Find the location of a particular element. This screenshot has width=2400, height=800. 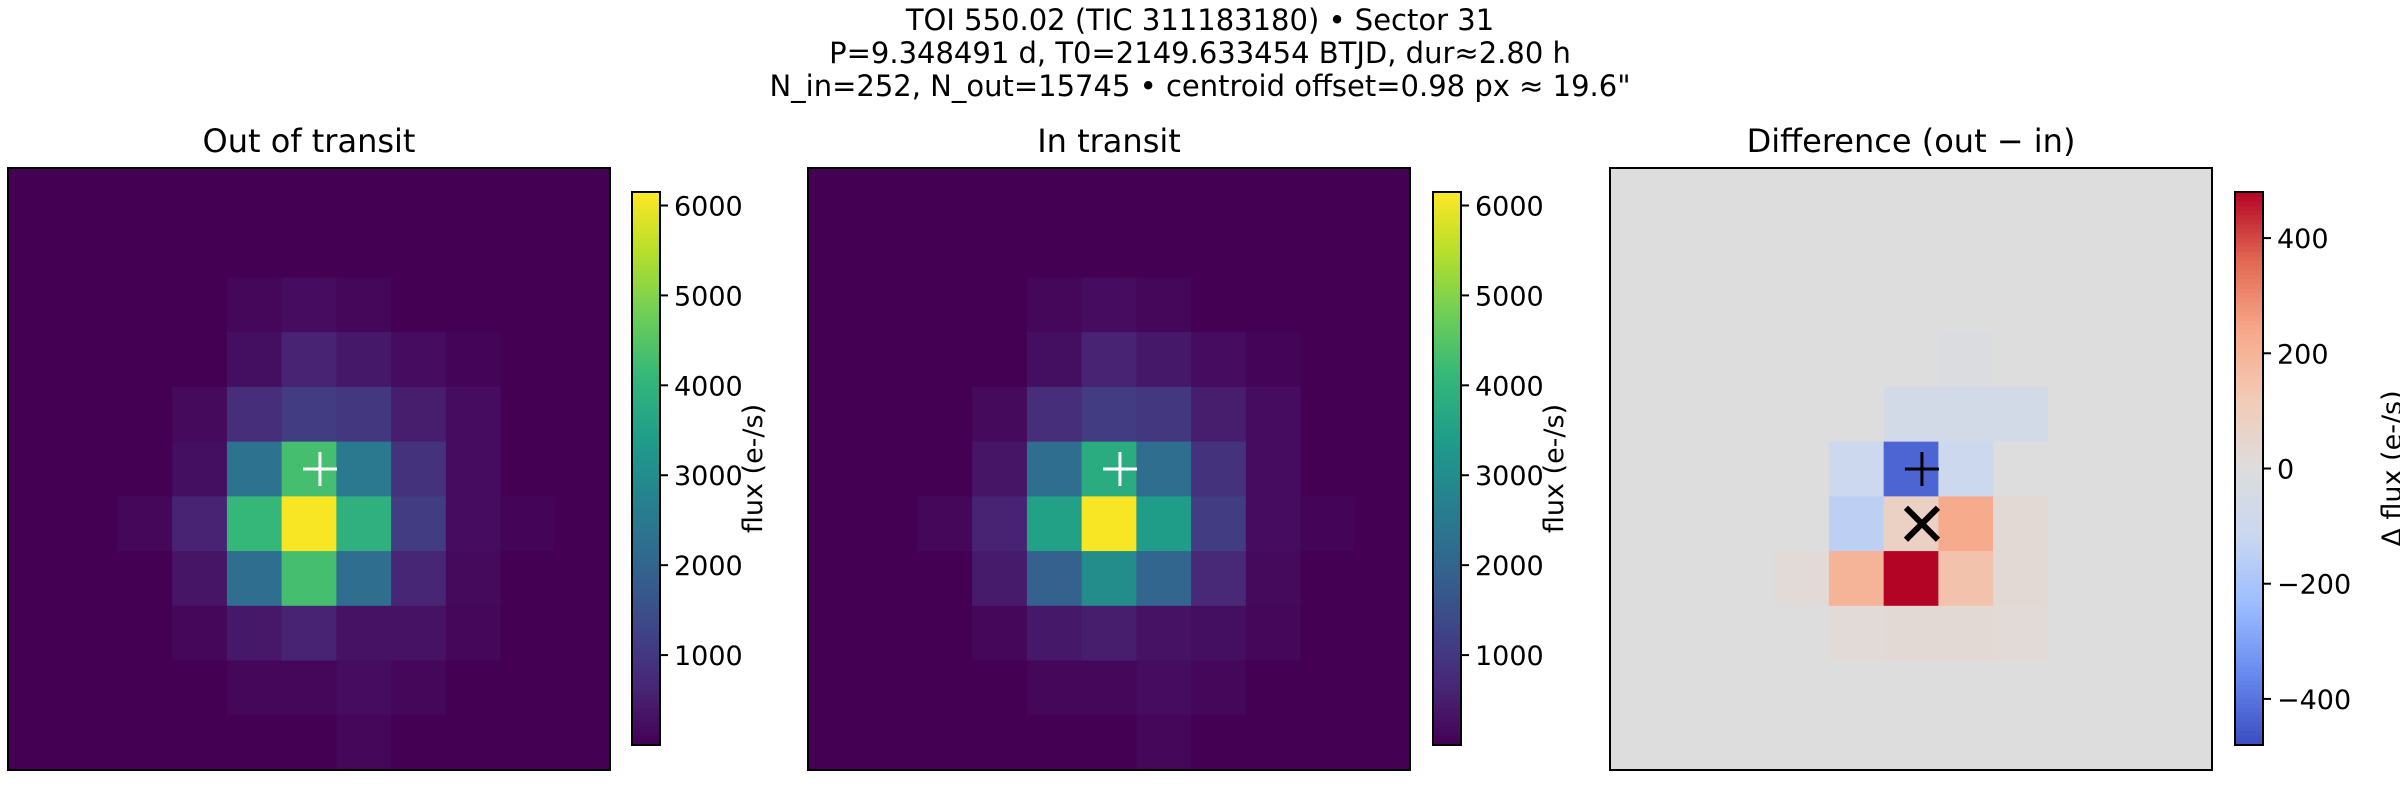

colorbar-tick-label: 1000 is located at coordinates (708, 656).